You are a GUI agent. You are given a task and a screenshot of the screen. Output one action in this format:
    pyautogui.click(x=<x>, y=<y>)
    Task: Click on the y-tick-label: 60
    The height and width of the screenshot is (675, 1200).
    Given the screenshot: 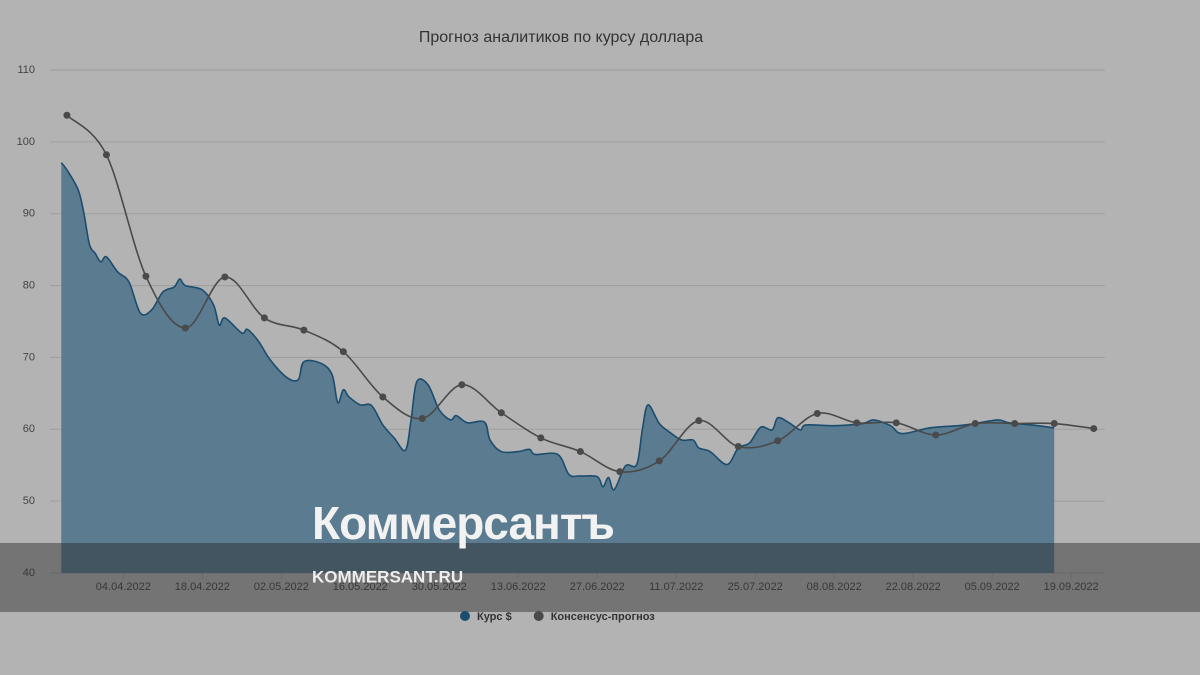 What is the action you would take?
    pyautogui.click(x=29, y=429)
    